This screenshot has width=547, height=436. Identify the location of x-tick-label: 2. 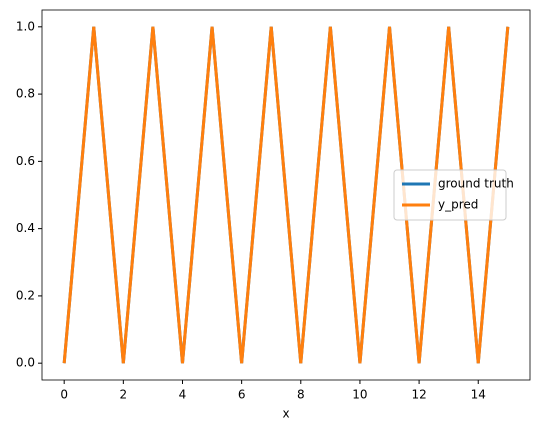
(124, 395).